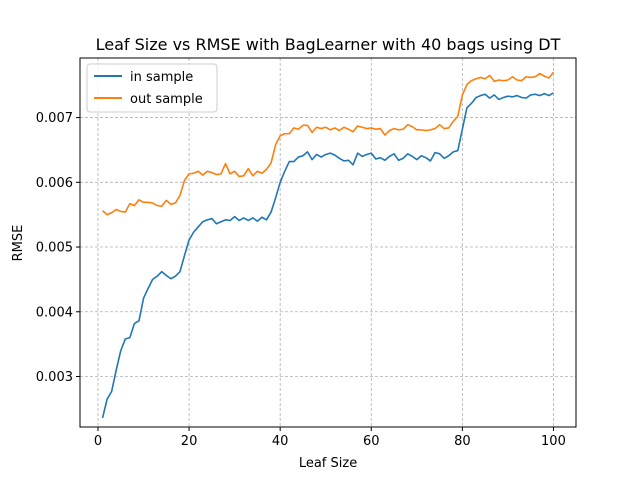 The height and width of the screenshot is (480, 640). Describe the element at coordinates (161, 77) in the screenshot. I see `legend-label-in-sample: in sample` at that location.